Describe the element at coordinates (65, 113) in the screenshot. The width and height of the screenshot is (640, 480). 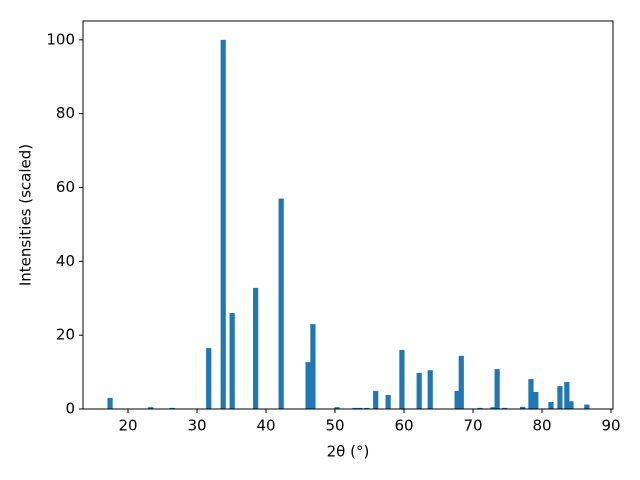
I see `y-tick-label: 80` at that location.